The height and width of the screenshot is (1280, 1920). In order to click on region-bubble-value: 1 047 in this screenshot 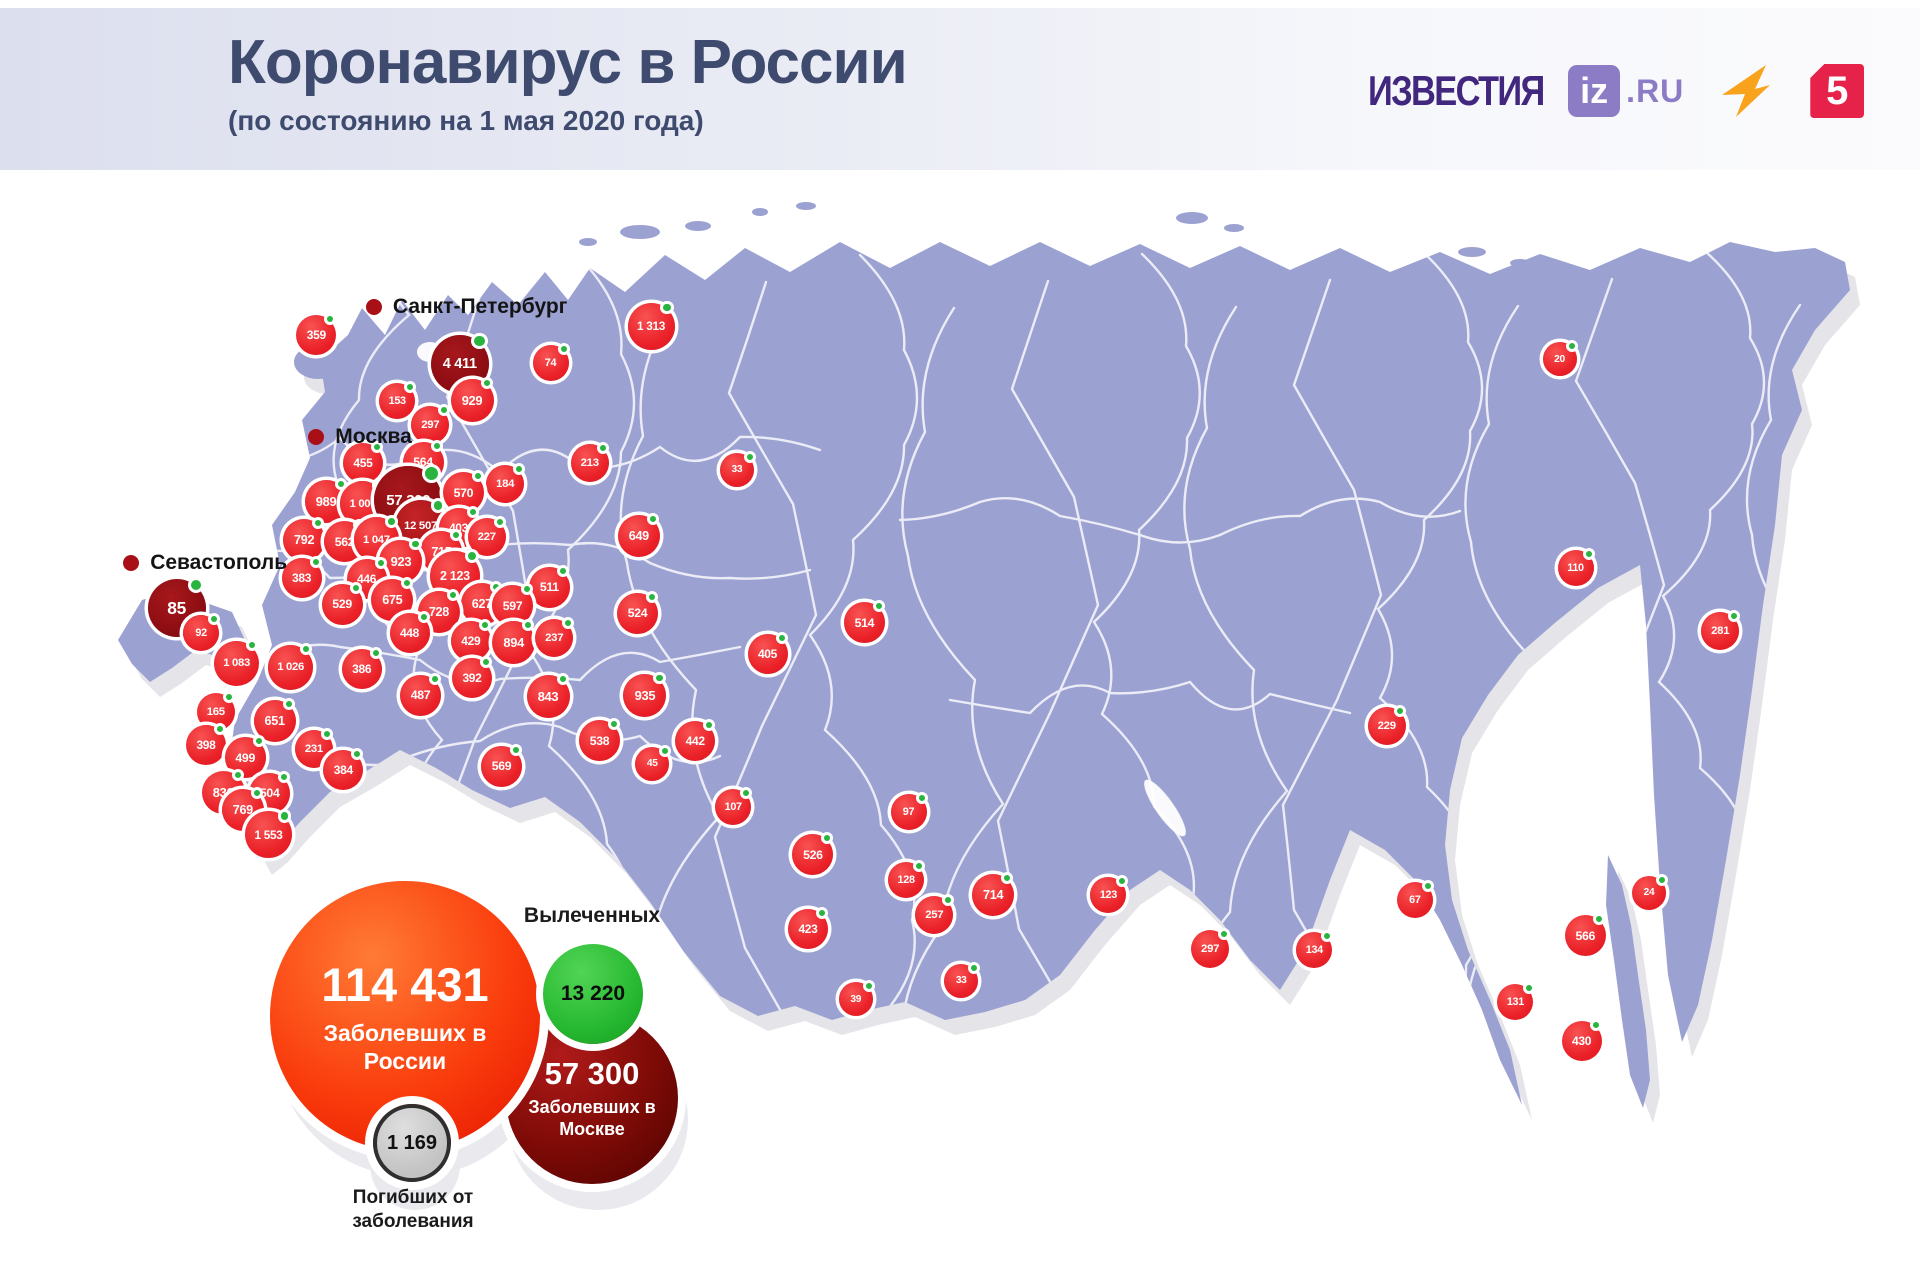, I will do `click(376, 539)`.